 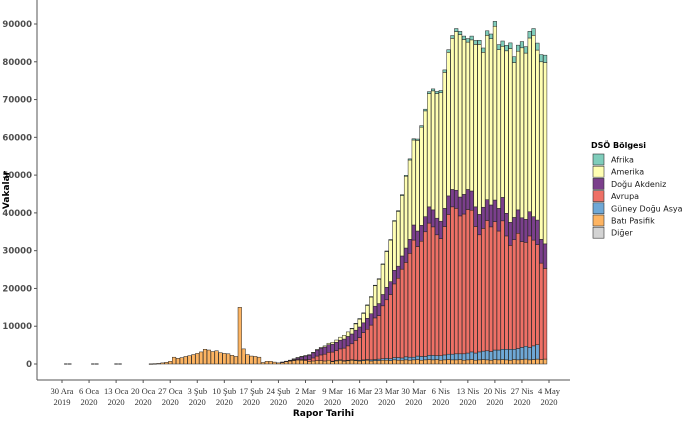 I want to click on legend-label: Batı Pasifik, so click(x=633, y=221).